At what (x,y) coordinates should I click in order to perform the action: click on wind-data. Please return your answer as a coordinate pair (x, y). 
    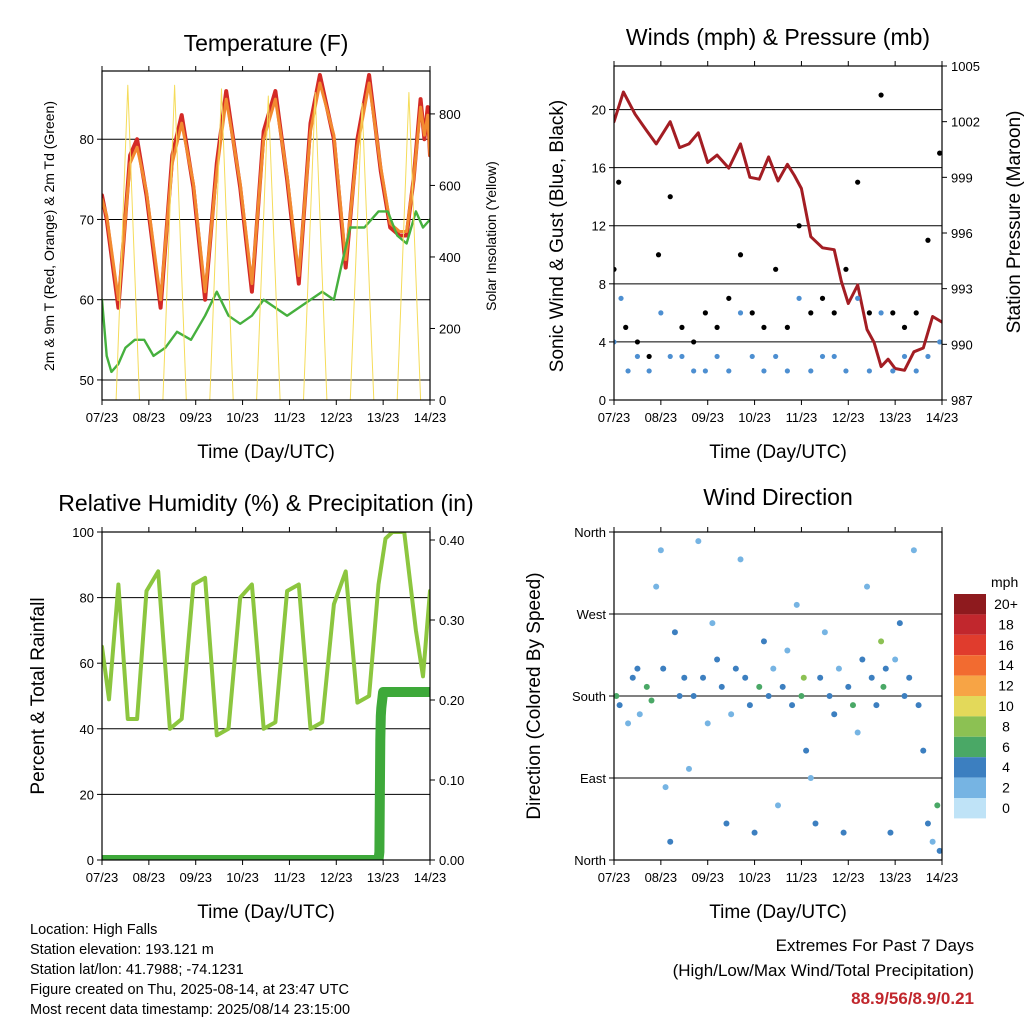
    Looking at the image, I should click on (778, 232).